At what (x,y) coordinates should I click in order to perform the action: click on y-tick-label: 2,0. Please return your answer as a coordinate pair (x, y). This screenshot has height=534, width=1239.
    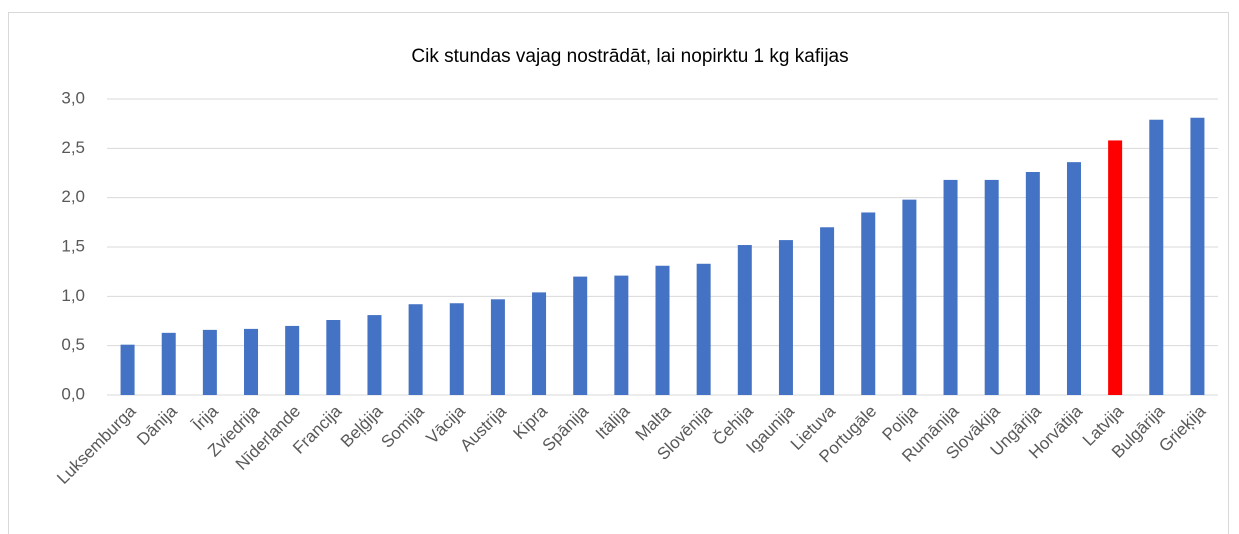
    Looking at the image, I should click on (73, 196).